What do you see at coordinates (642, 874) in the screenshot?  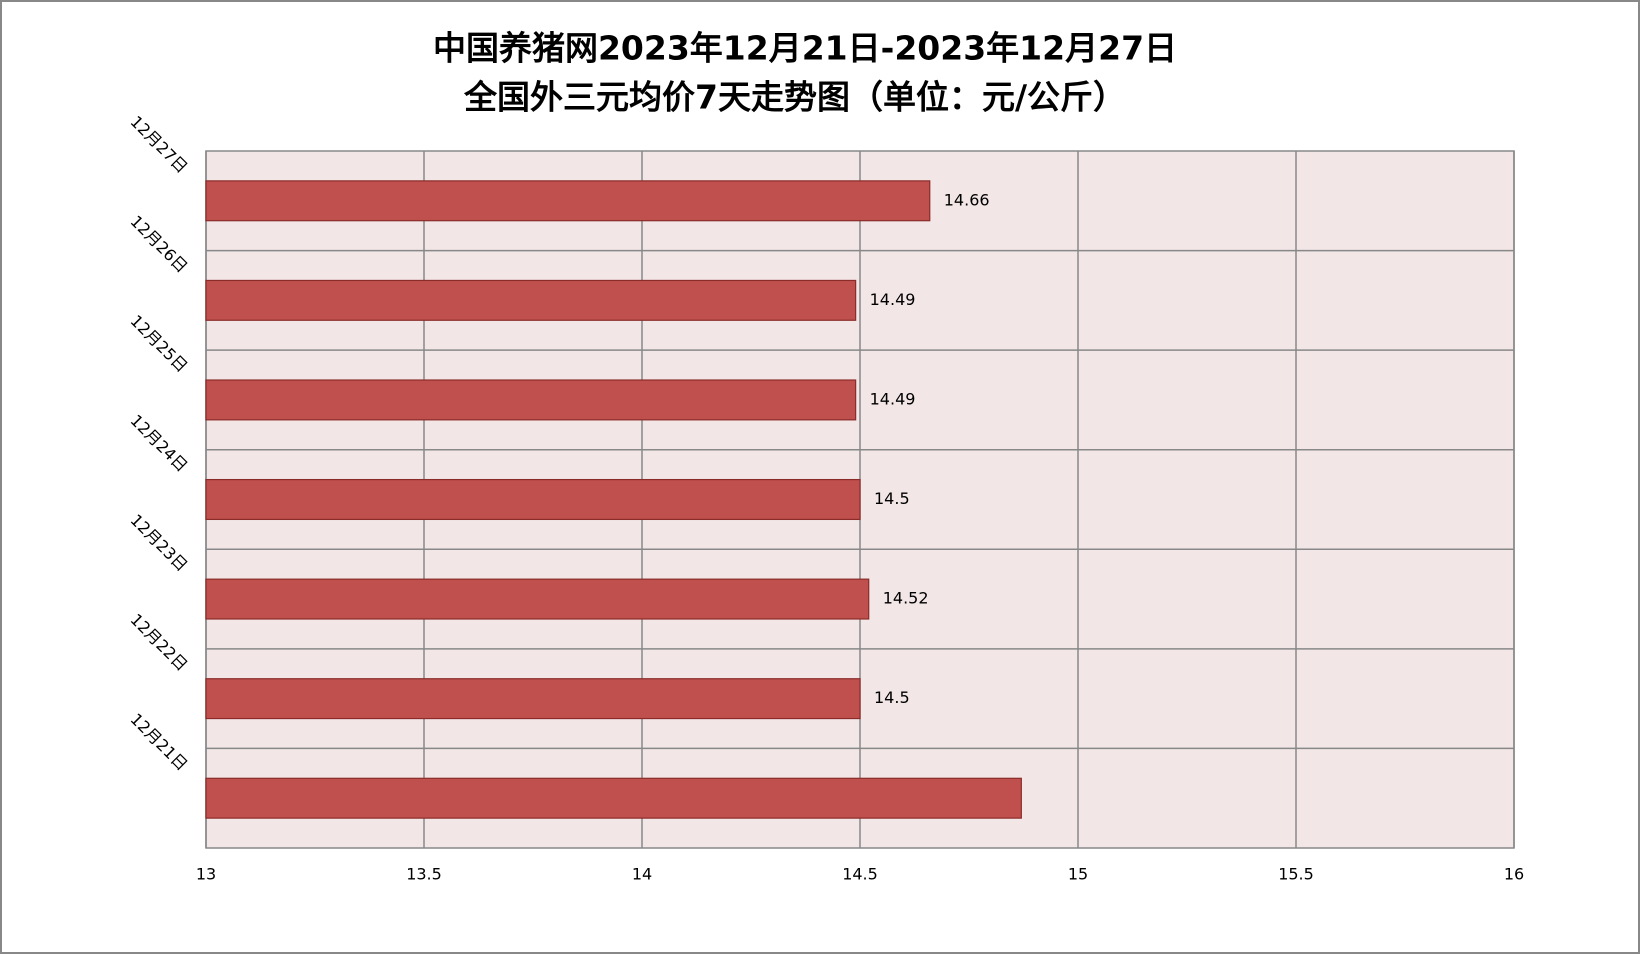 I see `x-tick-label: 14` at bounding box center [642, 874].